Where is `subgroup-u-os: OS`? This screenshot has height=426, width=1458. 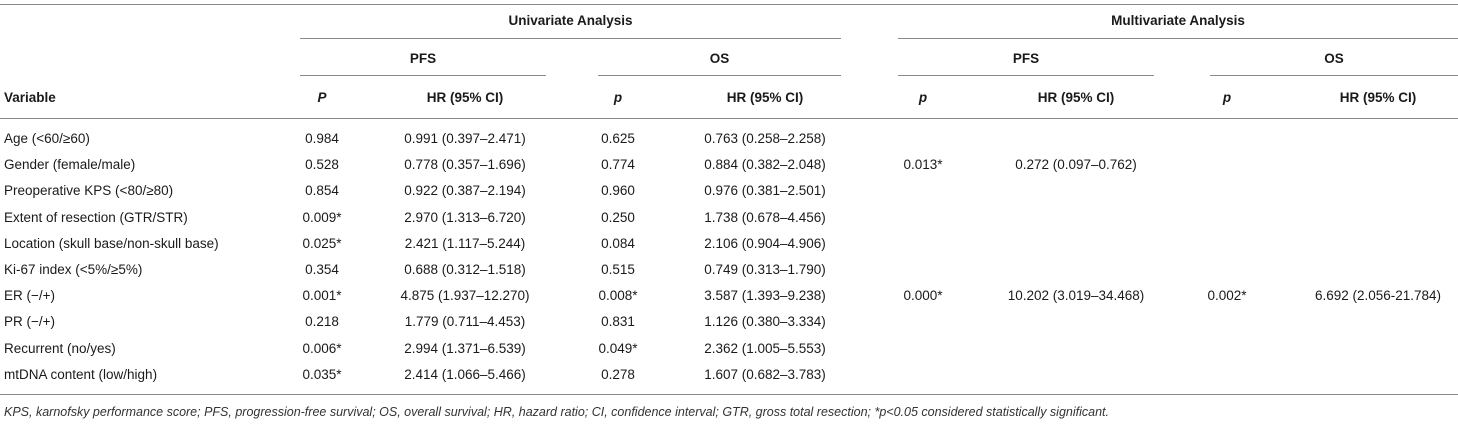
subgroup-u-os: OS is located at coordinates (719, 58).